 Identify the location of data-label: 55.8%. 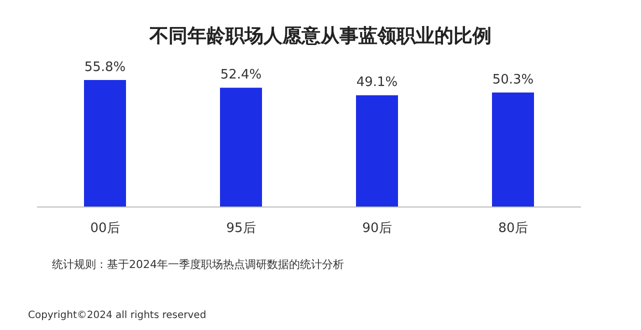
(105, 67).